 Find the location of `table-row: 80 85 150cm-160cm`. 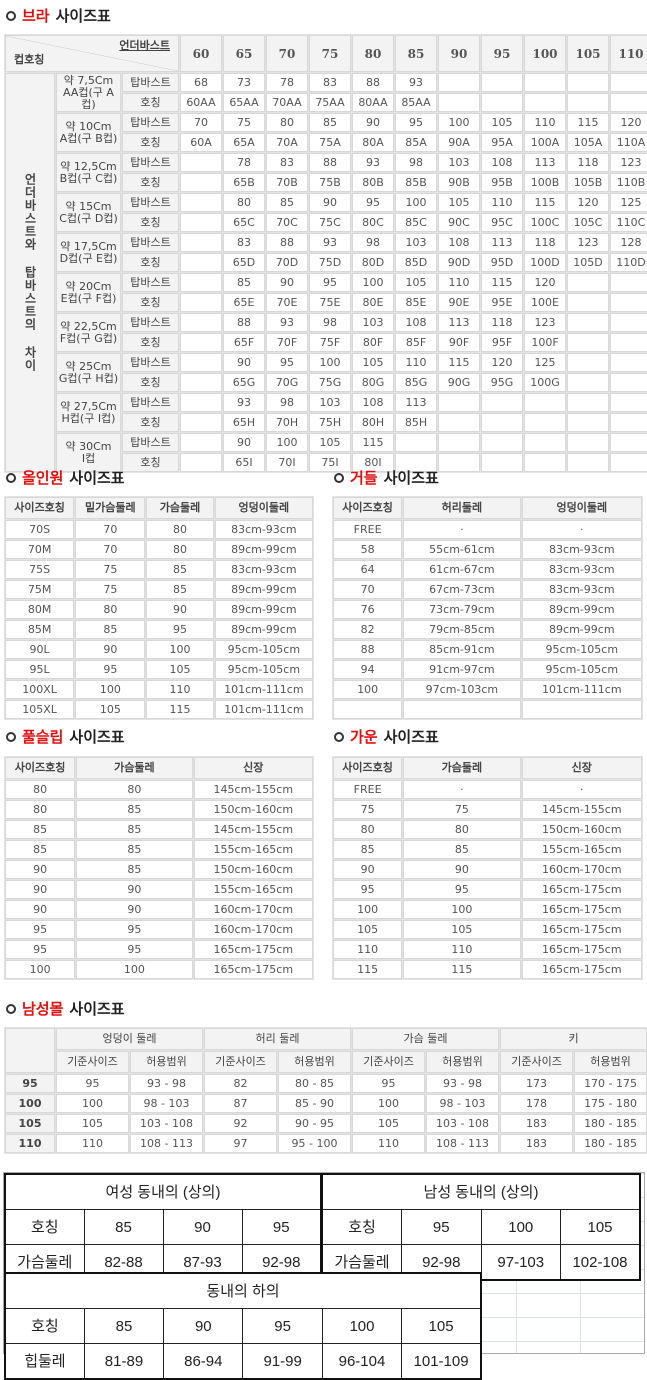

table-row: 80 85 150cm-160cm is located at coordinates (159, 809).